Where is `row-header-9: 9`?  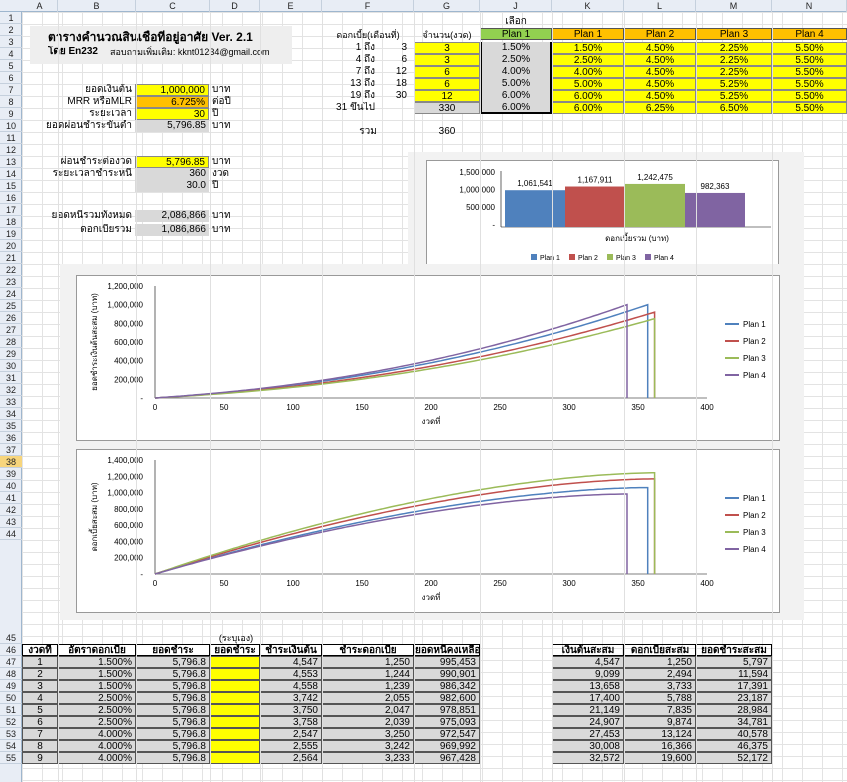 row-header-9: 9 is located at coordinates (11, 114).